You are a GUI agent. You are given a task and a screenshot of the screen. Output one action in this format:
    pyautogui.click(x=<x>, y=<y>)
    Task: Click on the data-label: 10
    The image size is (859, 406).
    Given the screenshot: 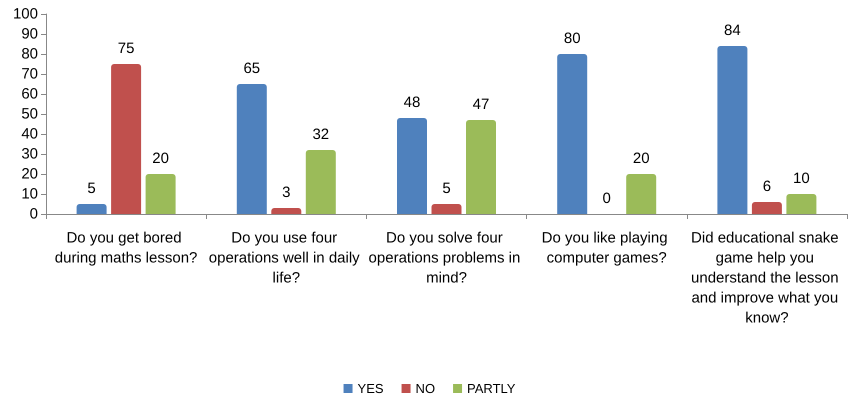 What is the action you would take?
    pyautogui.click(x=801, y=178)
    